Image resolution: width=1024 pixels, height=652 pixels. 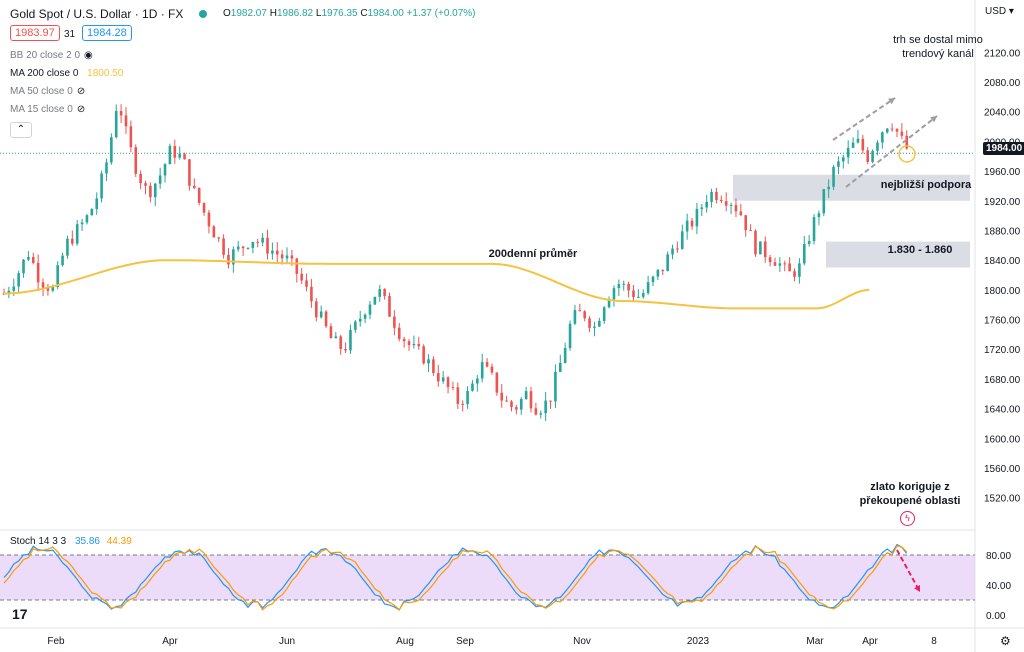 What do you see at coordinates (1002, 172) in the screenshot?
I see `price-tick-label: 1960.00` at bounding box center [1002, 172].